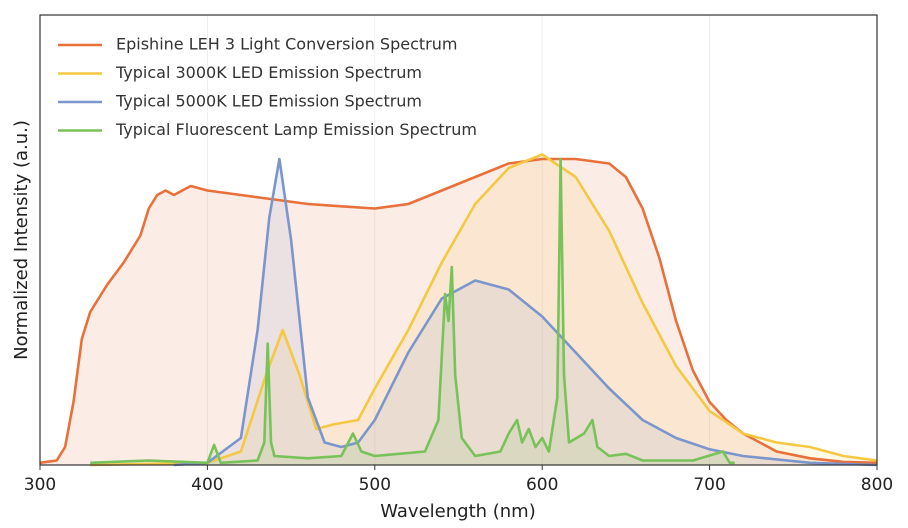 This screenshot has width=908, height=528. I want to click on x-tick-label: 400, so click(207, 485).